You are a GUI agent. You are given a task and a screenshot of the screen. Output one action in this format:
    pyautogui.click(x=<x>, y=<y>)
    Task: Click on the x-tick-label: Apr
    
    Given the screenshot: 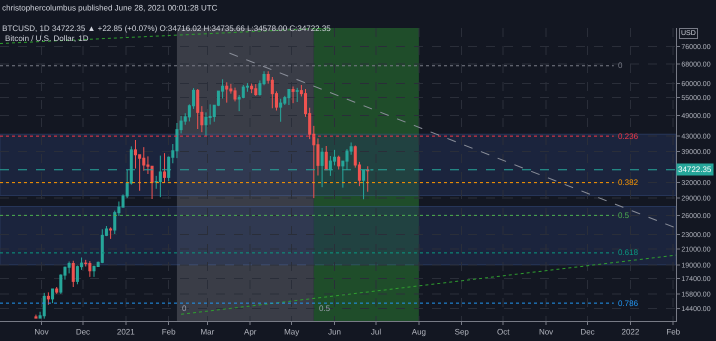 What is the action you would take?
    pyautogui.click(x=250, y=332)
    